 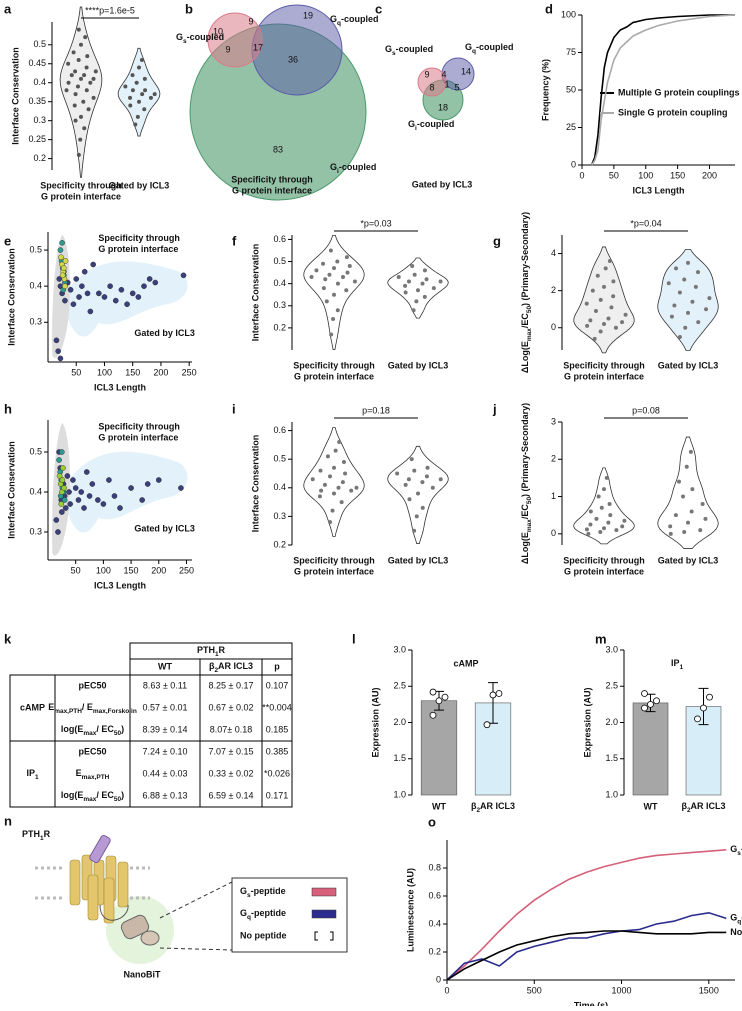 I want to click on text-part: -coupled, so click(x=436, y=124).